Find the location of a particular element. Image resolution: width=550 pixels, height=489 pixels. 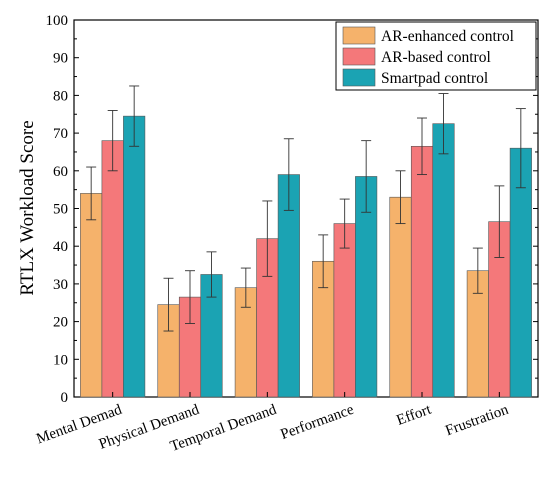

y-axis-title: RTLX Workload Score is located at coordinates (27, 207).